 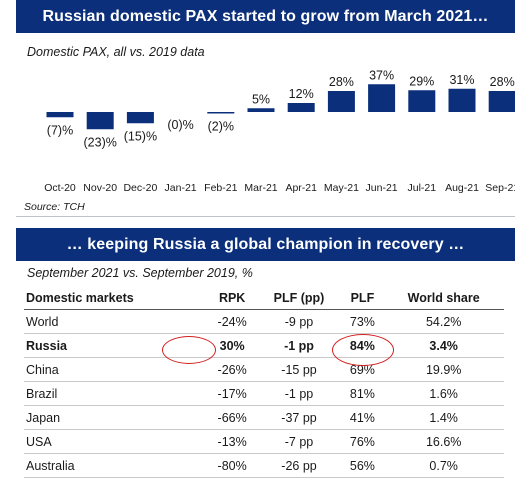 What do you see at coordinates (362, 465) in the screenshot?
I see `cell-plf: 56%` at bounding box center [362, 465].